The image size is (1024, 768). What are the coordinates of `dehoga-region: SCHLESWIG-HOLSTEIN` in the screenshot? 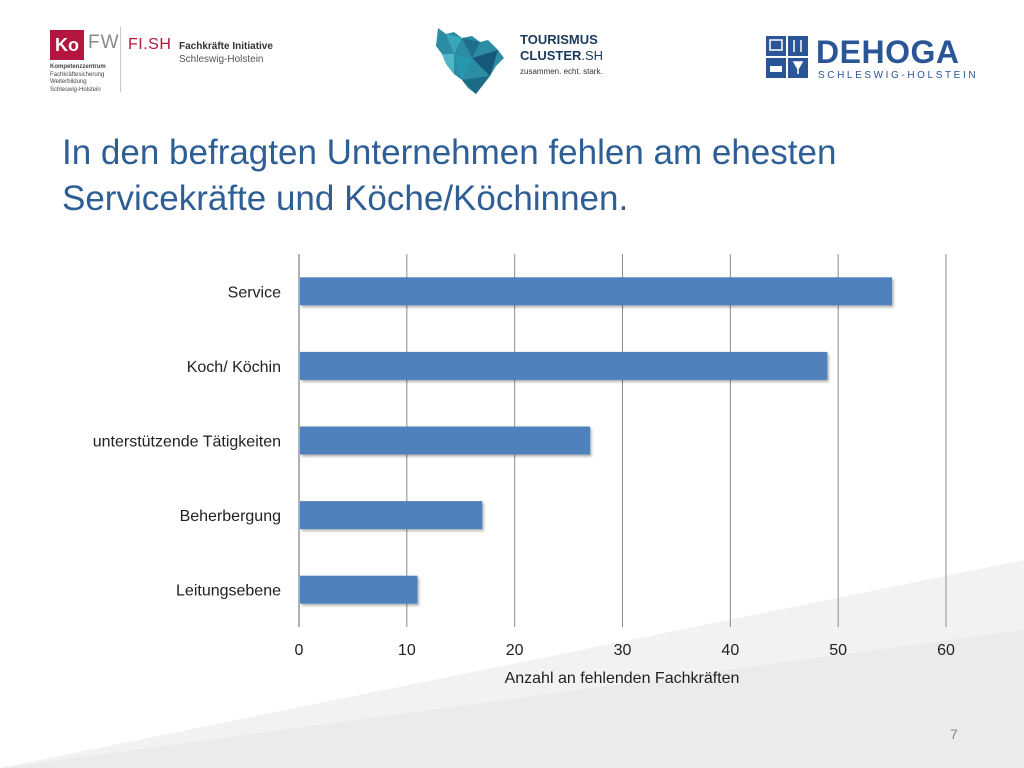 It's located at (898, 75).